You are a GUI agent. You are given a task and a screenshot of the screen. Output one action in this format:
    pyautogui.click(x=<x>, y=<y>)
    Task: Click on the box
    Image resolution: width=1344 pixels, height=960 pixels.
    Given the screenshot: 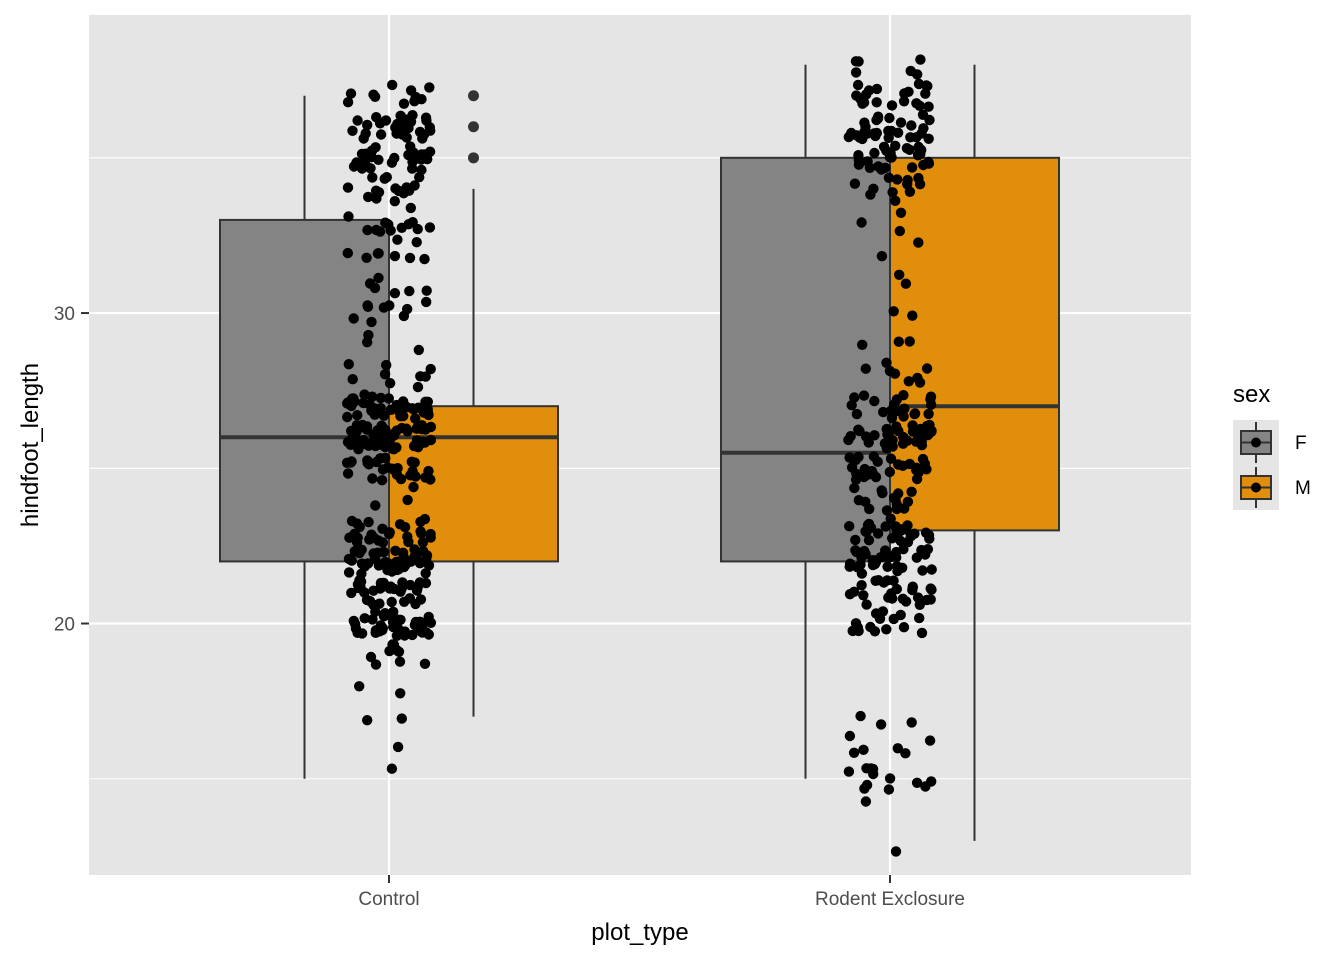 What is the action you would take?
    pyautogui.click(x=304, y=390)
    